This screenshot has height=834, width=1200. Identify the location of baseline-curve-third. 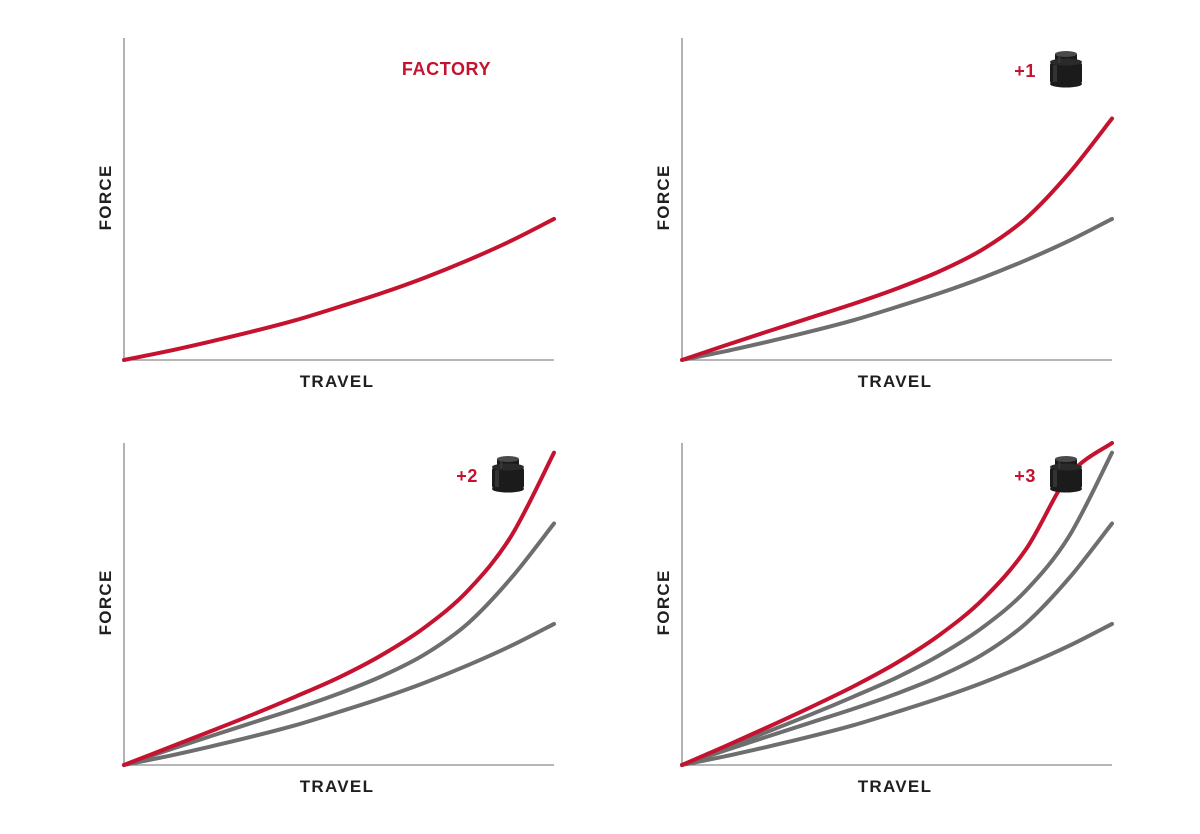
(897, 608).